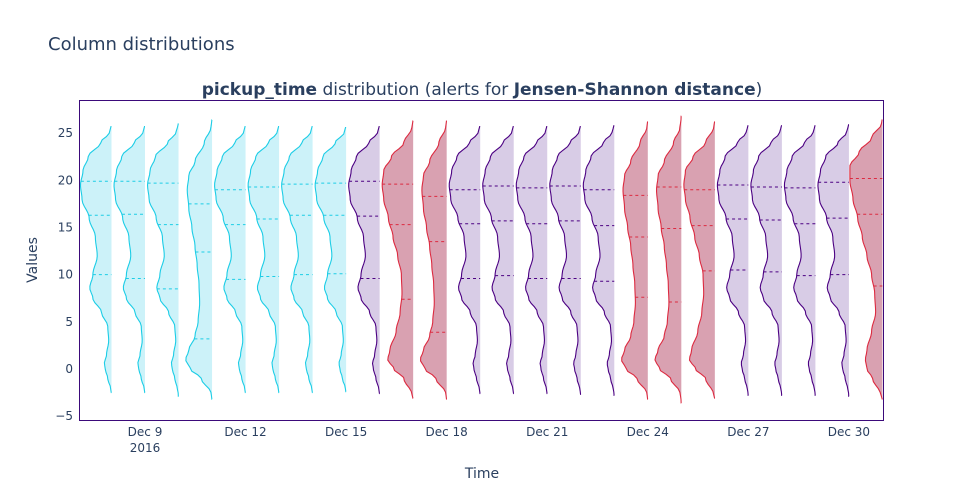 This screenshot has width=963, height=504. Describe the element at coordinates (64, 416) in the screenshot. I see `y-tick-label: −5` at that location.